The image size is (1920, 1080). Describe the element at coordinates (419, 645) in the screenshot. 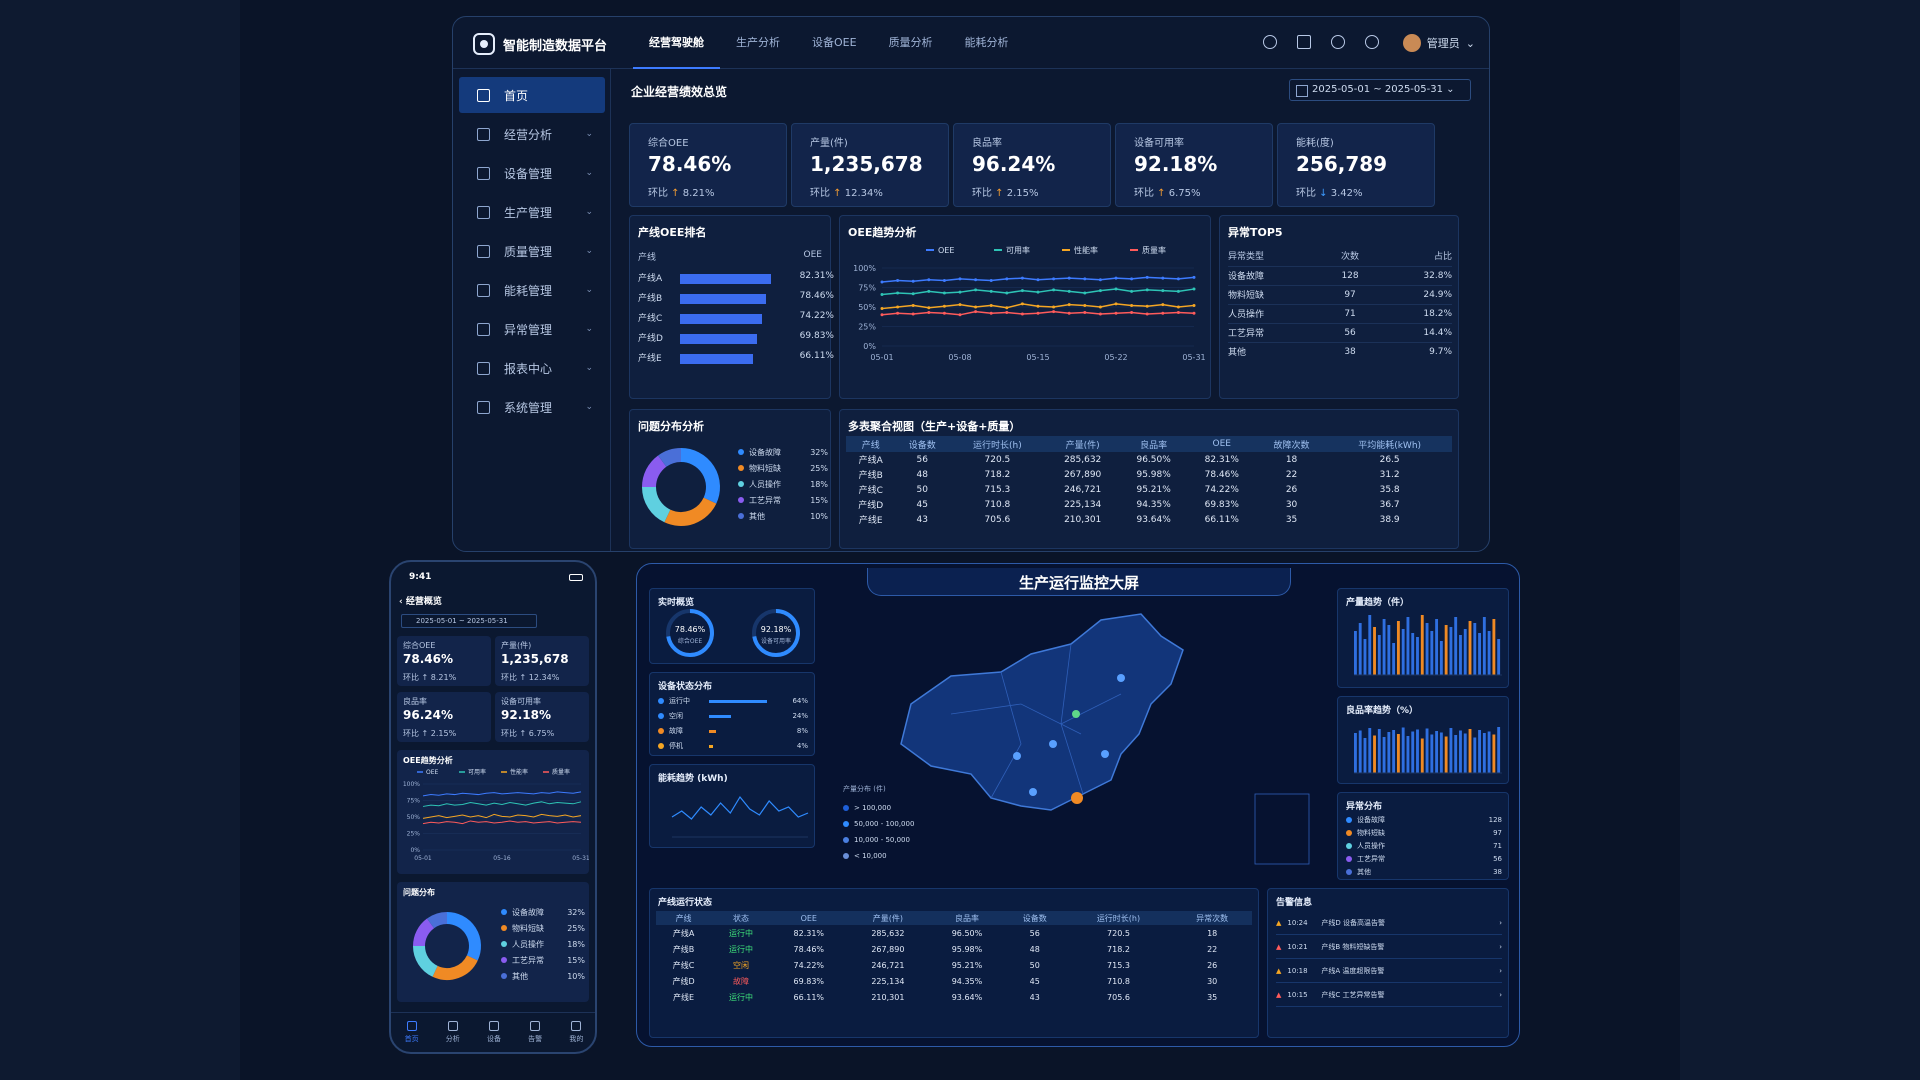

I see `mobile-kpi-label: 综合OEE` at that location.